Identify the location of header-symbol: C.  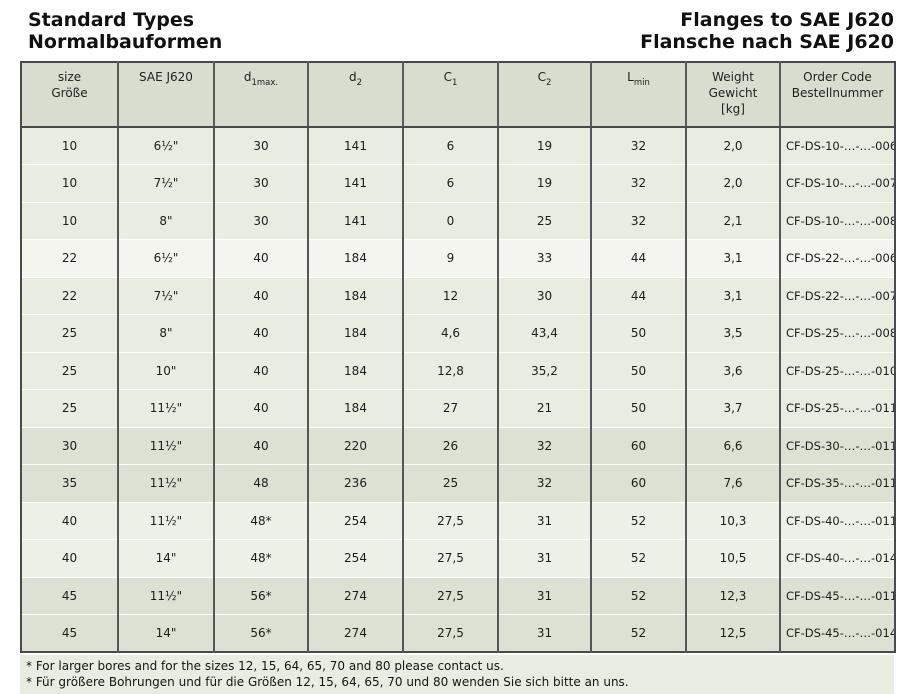
(447, 77).